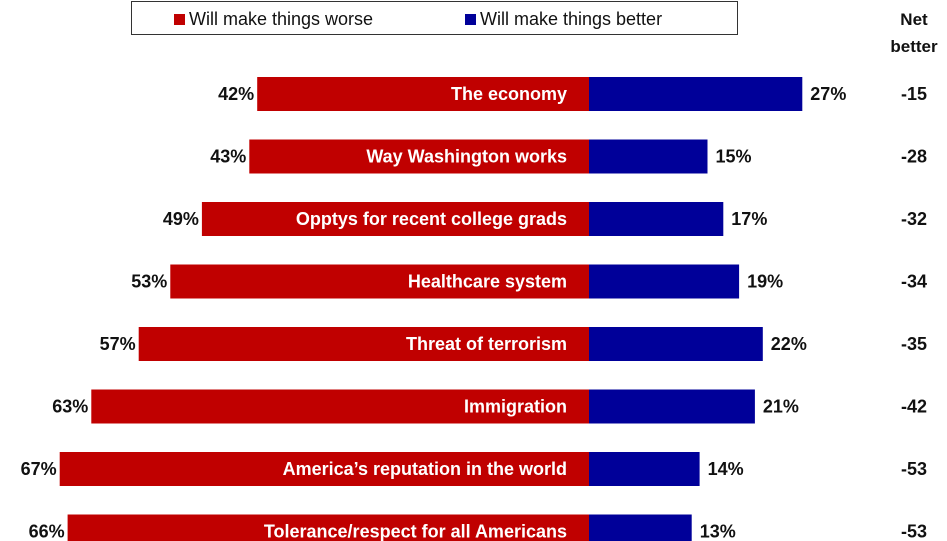  What do you see at coordinates (914, 157) in the screenshot?
I see `net-better-value: -28` at bounding box center [914, 157].